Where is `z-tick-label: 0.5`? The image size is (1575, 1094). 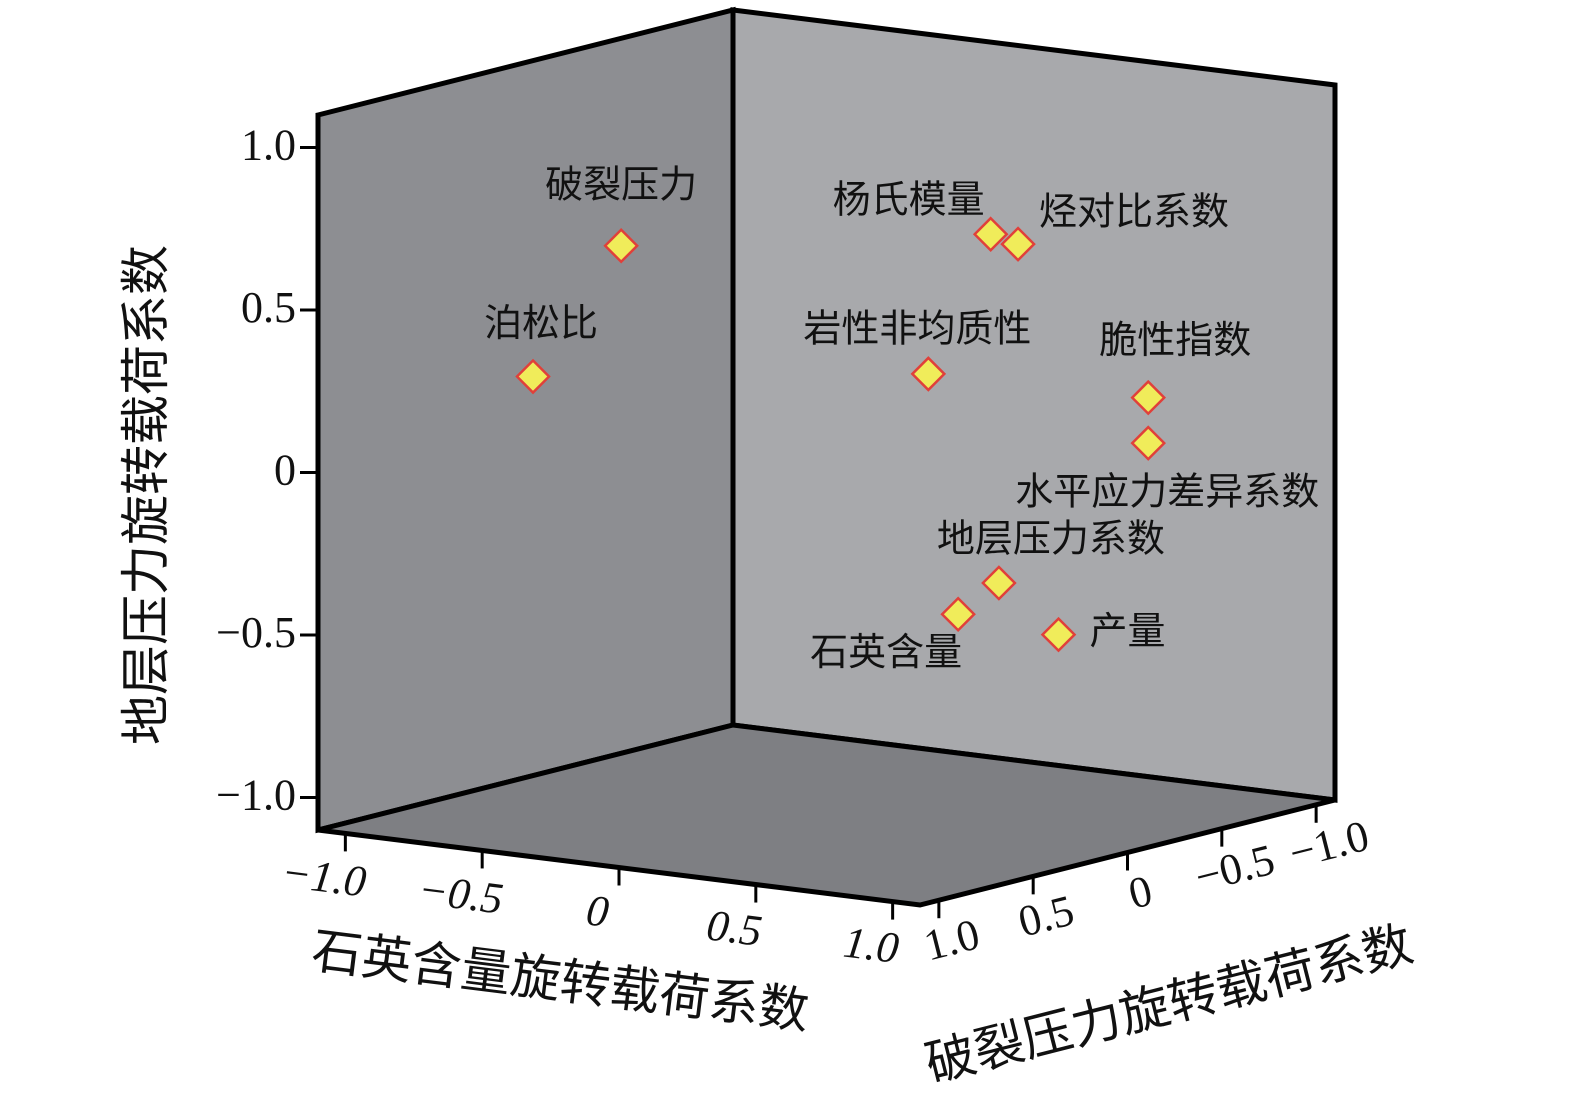 z-tick-label: 0.5 is located at coordinates (1045, 916).